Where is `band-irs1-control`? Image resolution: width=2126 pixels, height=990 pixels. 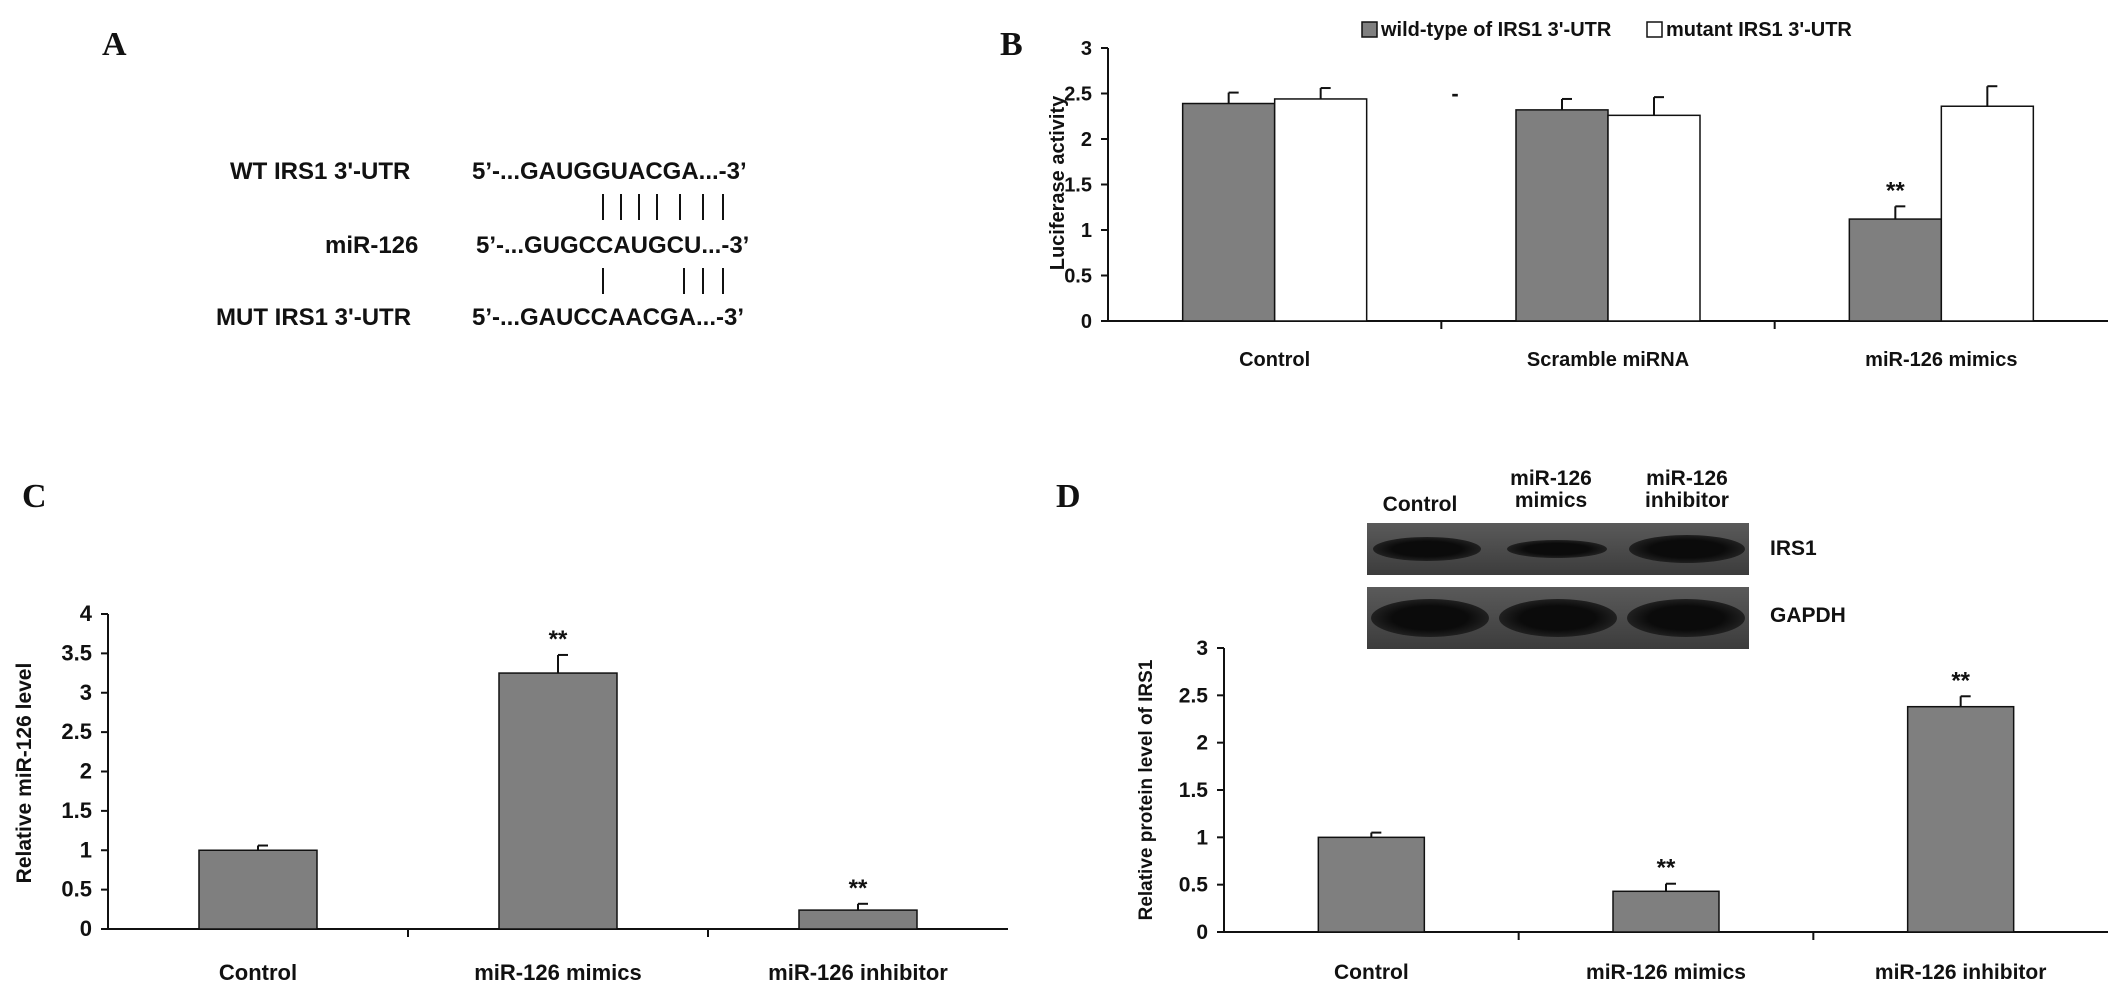
band-irs1-control is located at coordinates (1427, 549).